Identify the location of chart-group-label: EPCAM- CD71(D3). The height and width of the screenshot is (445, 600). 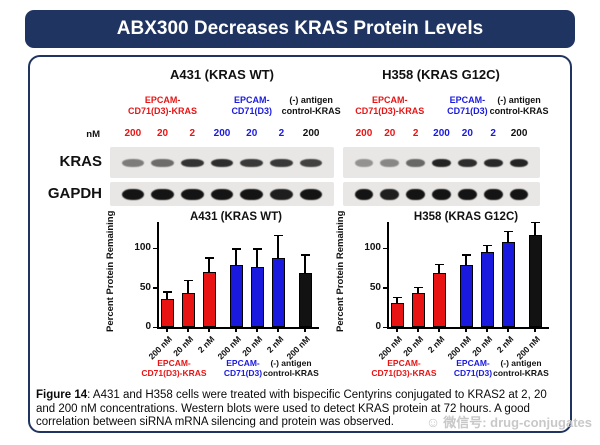
(473, 368).